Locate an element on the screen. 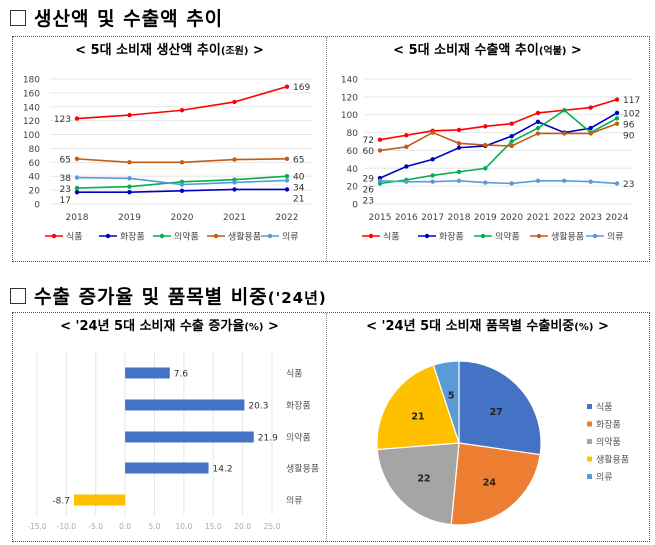  category-label: 화장품 is located at coordinates (298, 406).